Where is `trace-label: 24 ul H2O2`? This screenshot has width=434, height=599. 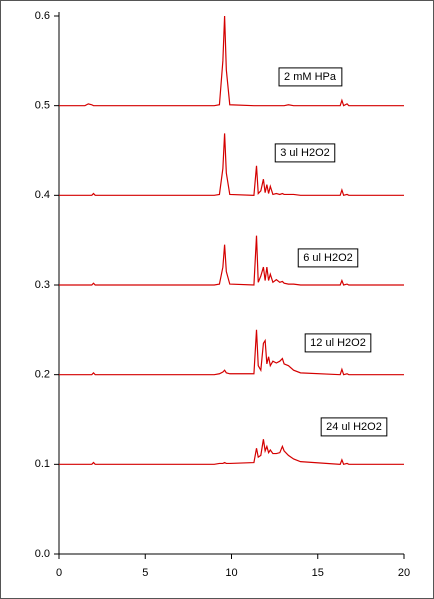 trace-label: 24 ul H2O2 is located at coordinates (354, 427).